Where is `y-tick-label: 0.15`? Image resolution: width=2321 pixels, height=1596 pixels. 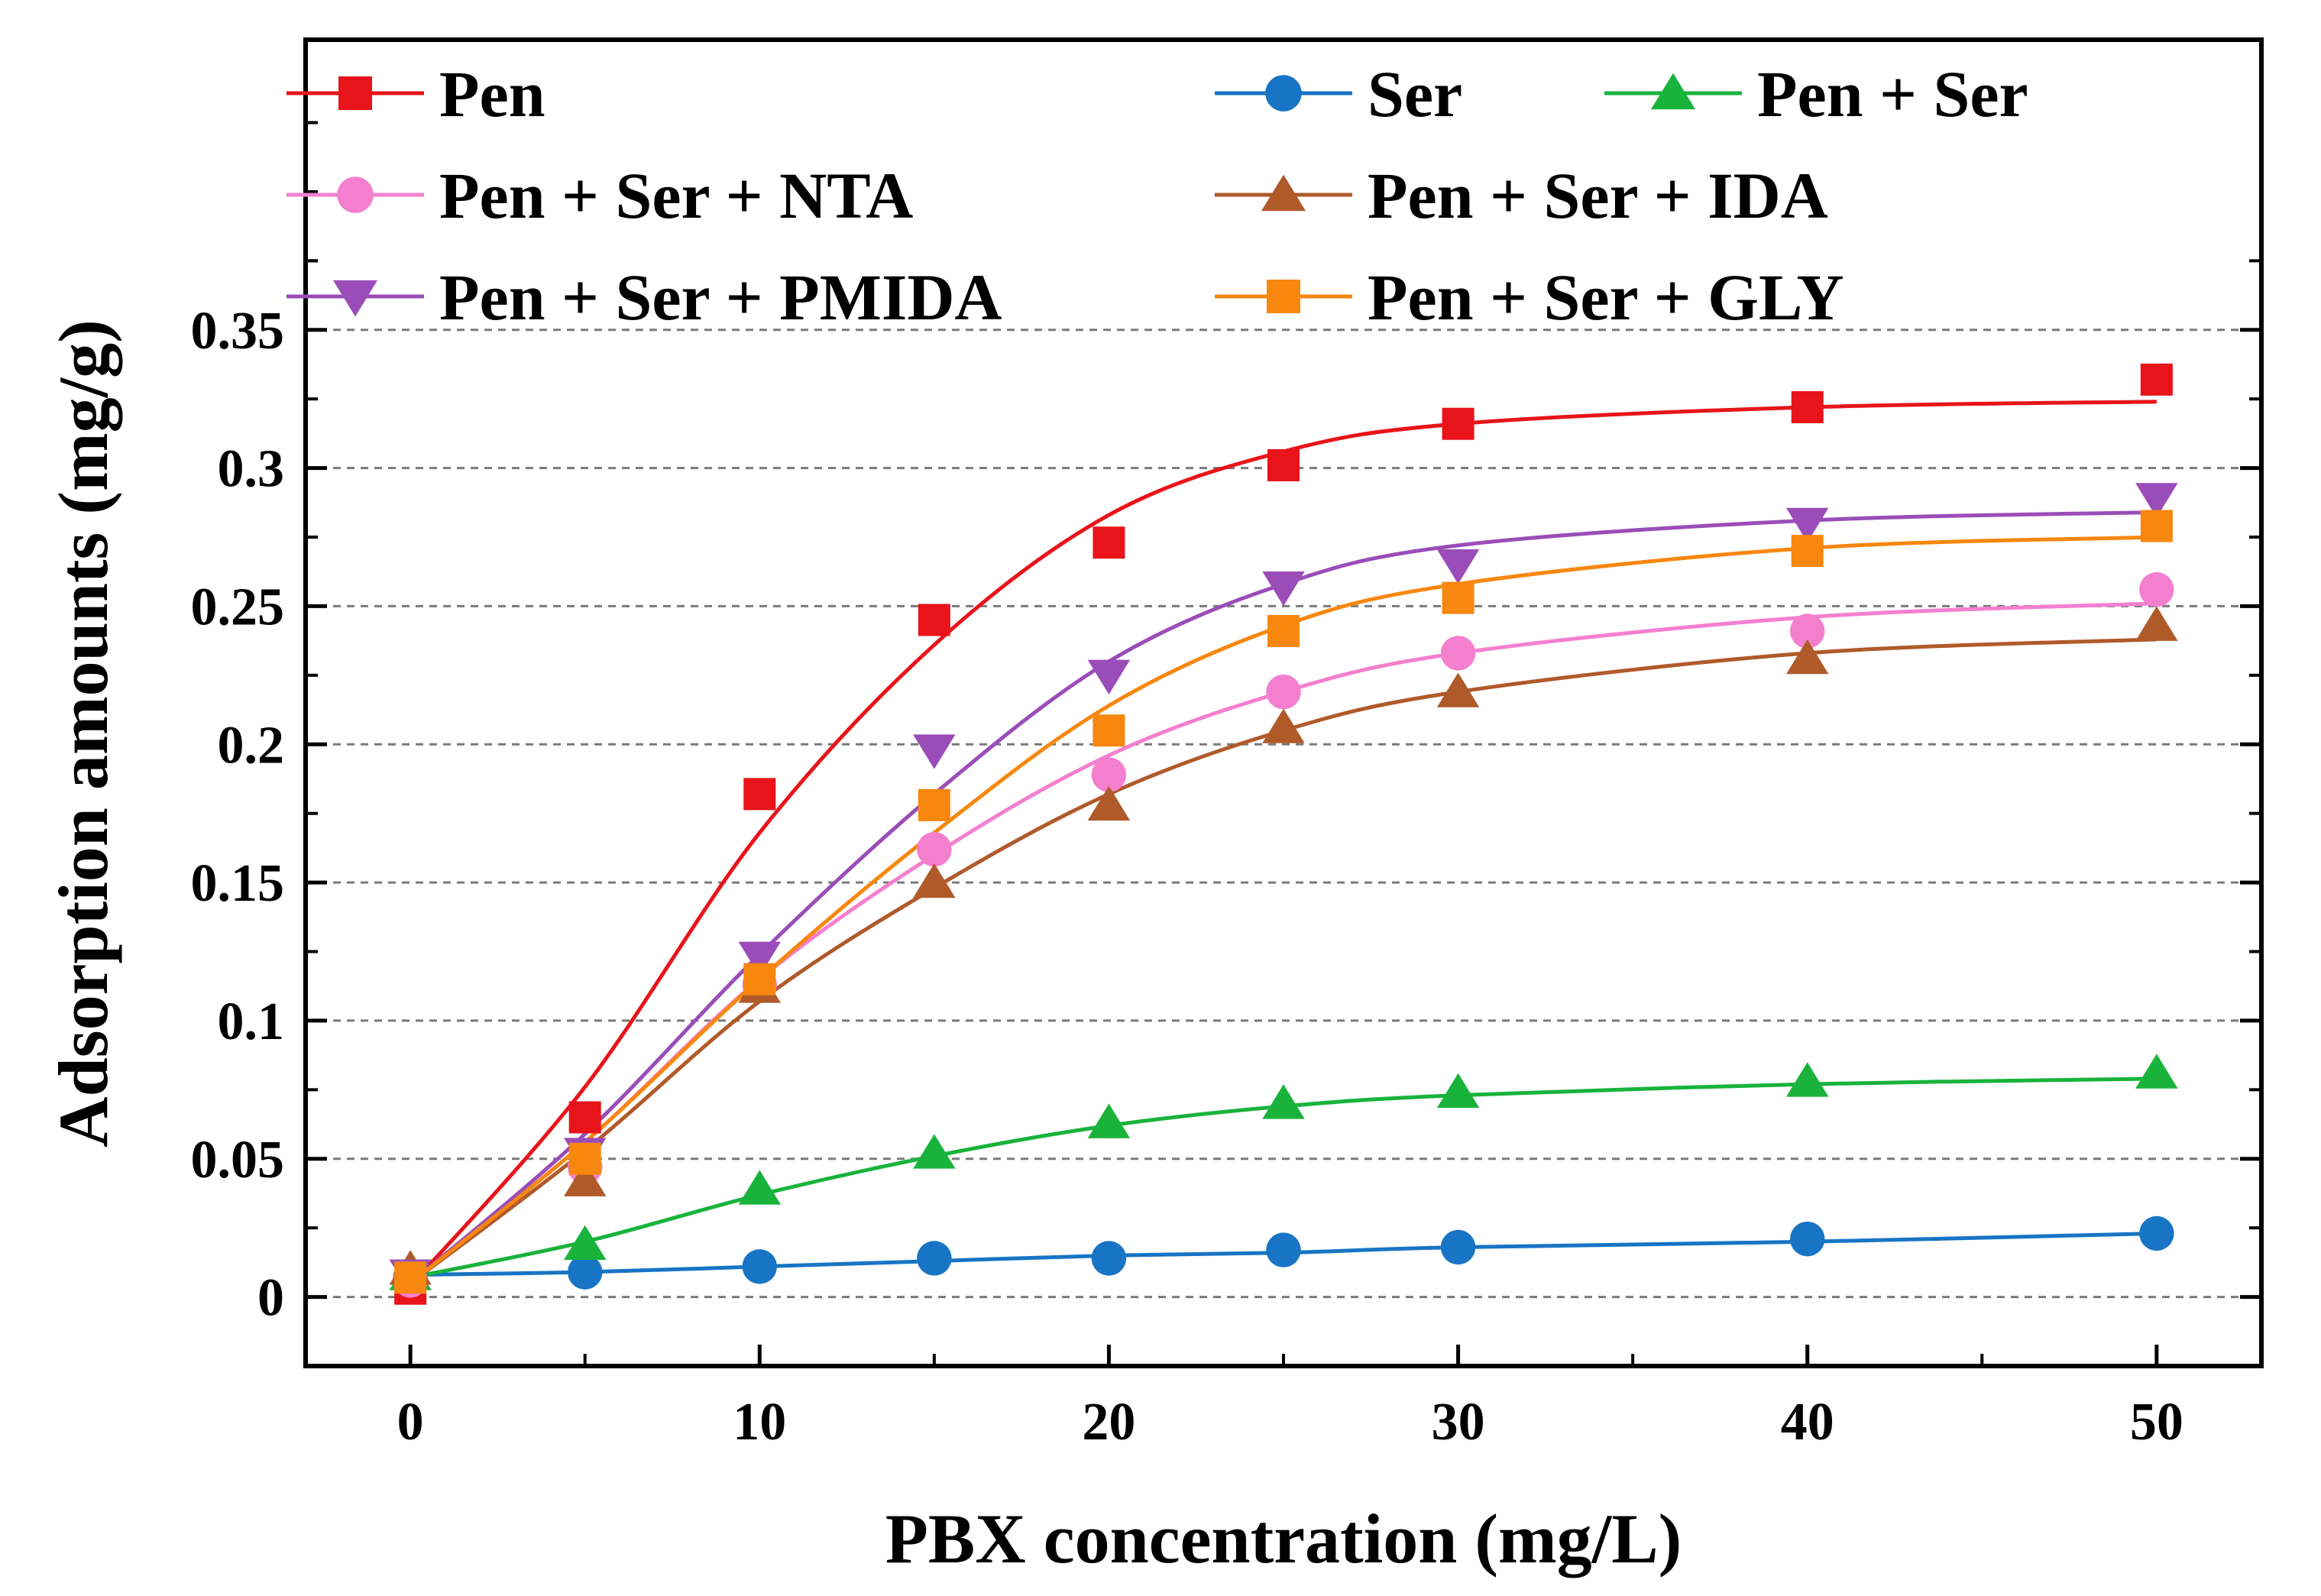 y-tick-label: 0.15 is located at coordinates (238, 883).